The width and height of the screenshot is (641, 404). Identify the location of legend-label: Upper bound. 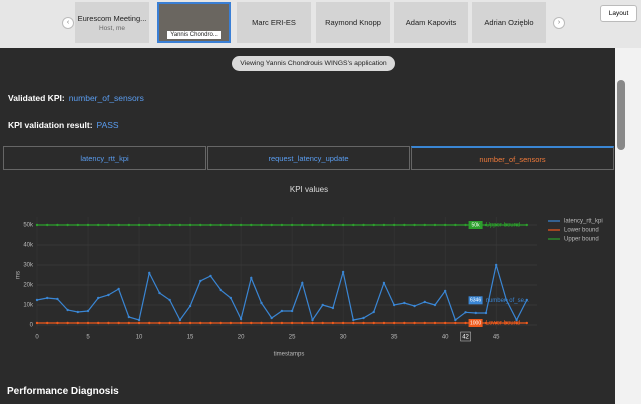
(581, 240).